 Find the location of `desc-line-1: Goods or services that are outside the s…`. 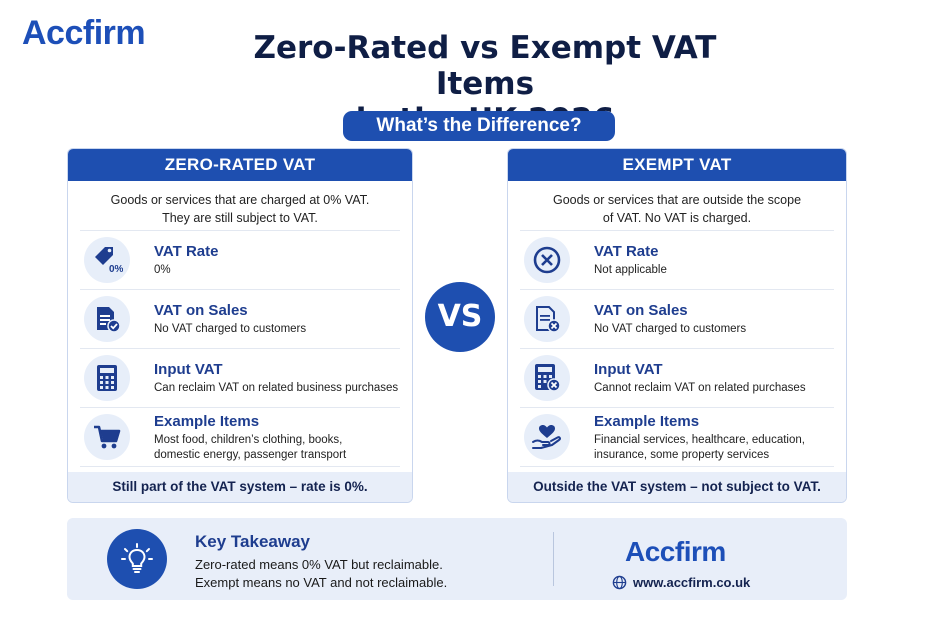

desc-line-1: Goods or services that are outside the s… is located at coordinates (677, 200).